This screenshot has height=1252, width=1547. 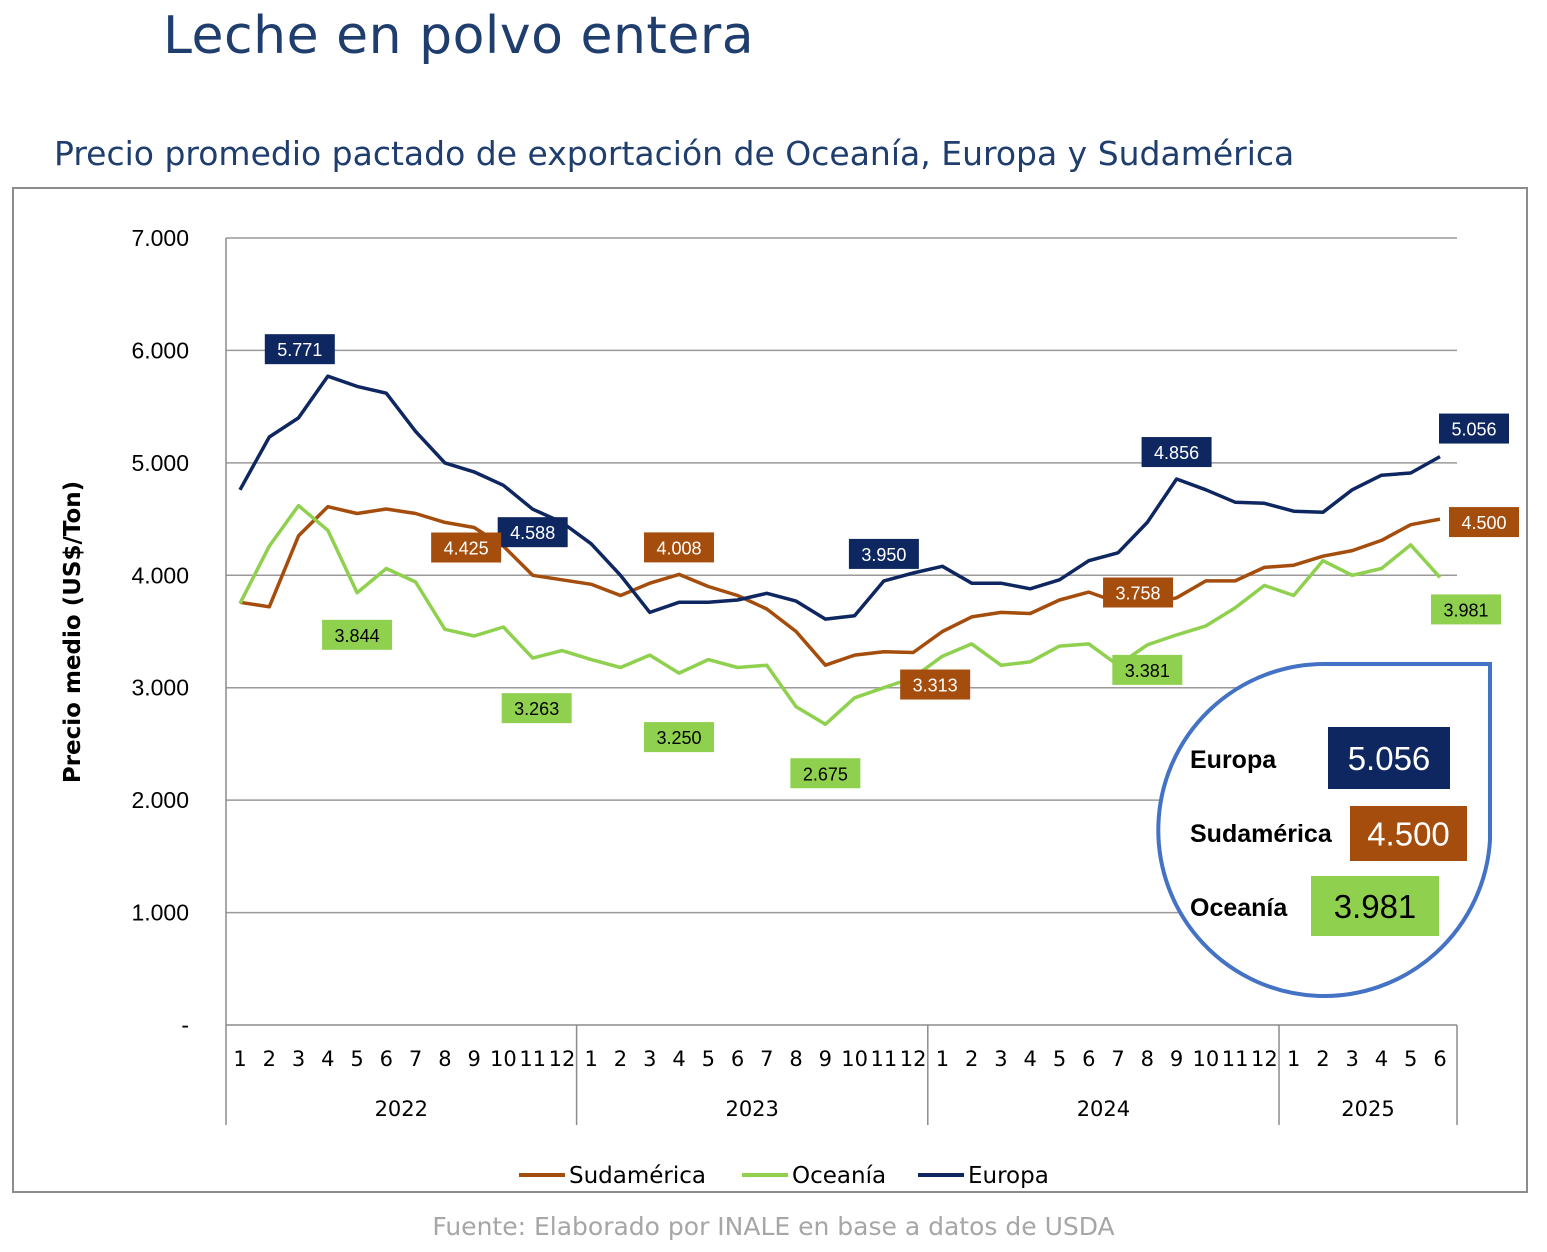 What do you see at coordinates (459, 36) in the screenshot?
I see `main-title: Leche en polvo entera` at bounding box center [459, 36].